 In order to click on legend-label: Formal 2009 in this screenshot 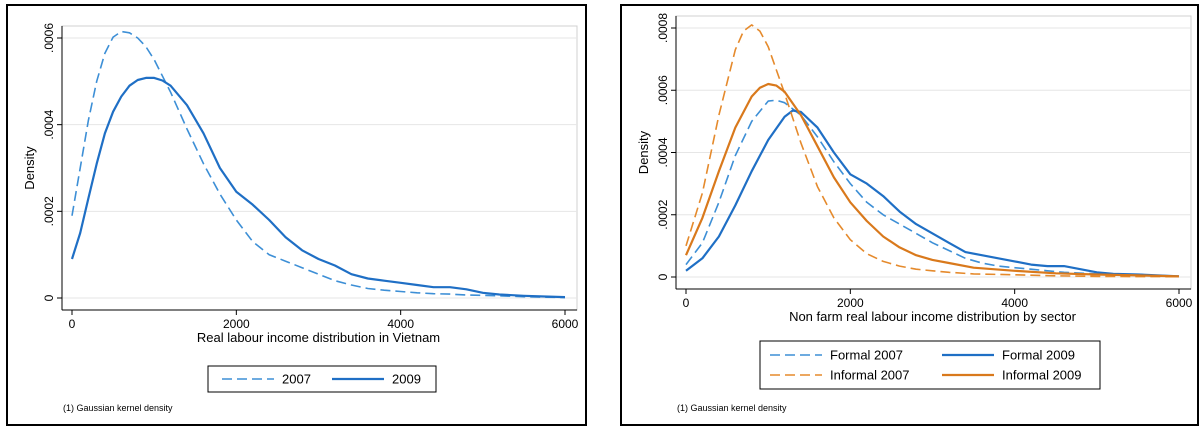, I will do `click(1038, 355)`.